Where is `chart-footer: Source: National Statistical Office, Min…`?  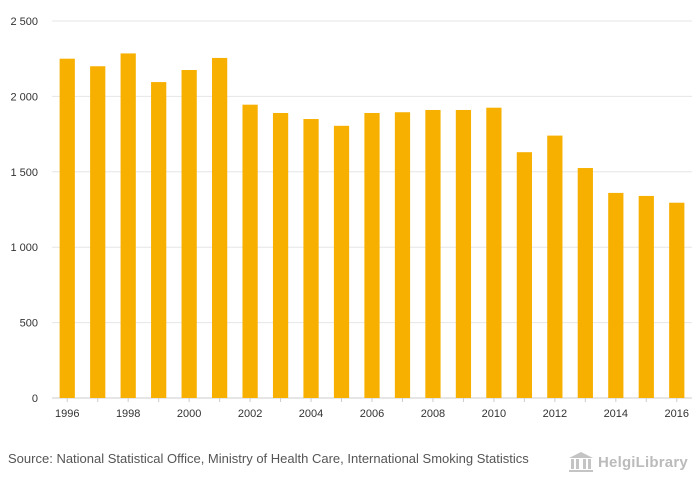 chart-footer: Source: National Statistical Office, Min… is located at coordinates (350, 470).